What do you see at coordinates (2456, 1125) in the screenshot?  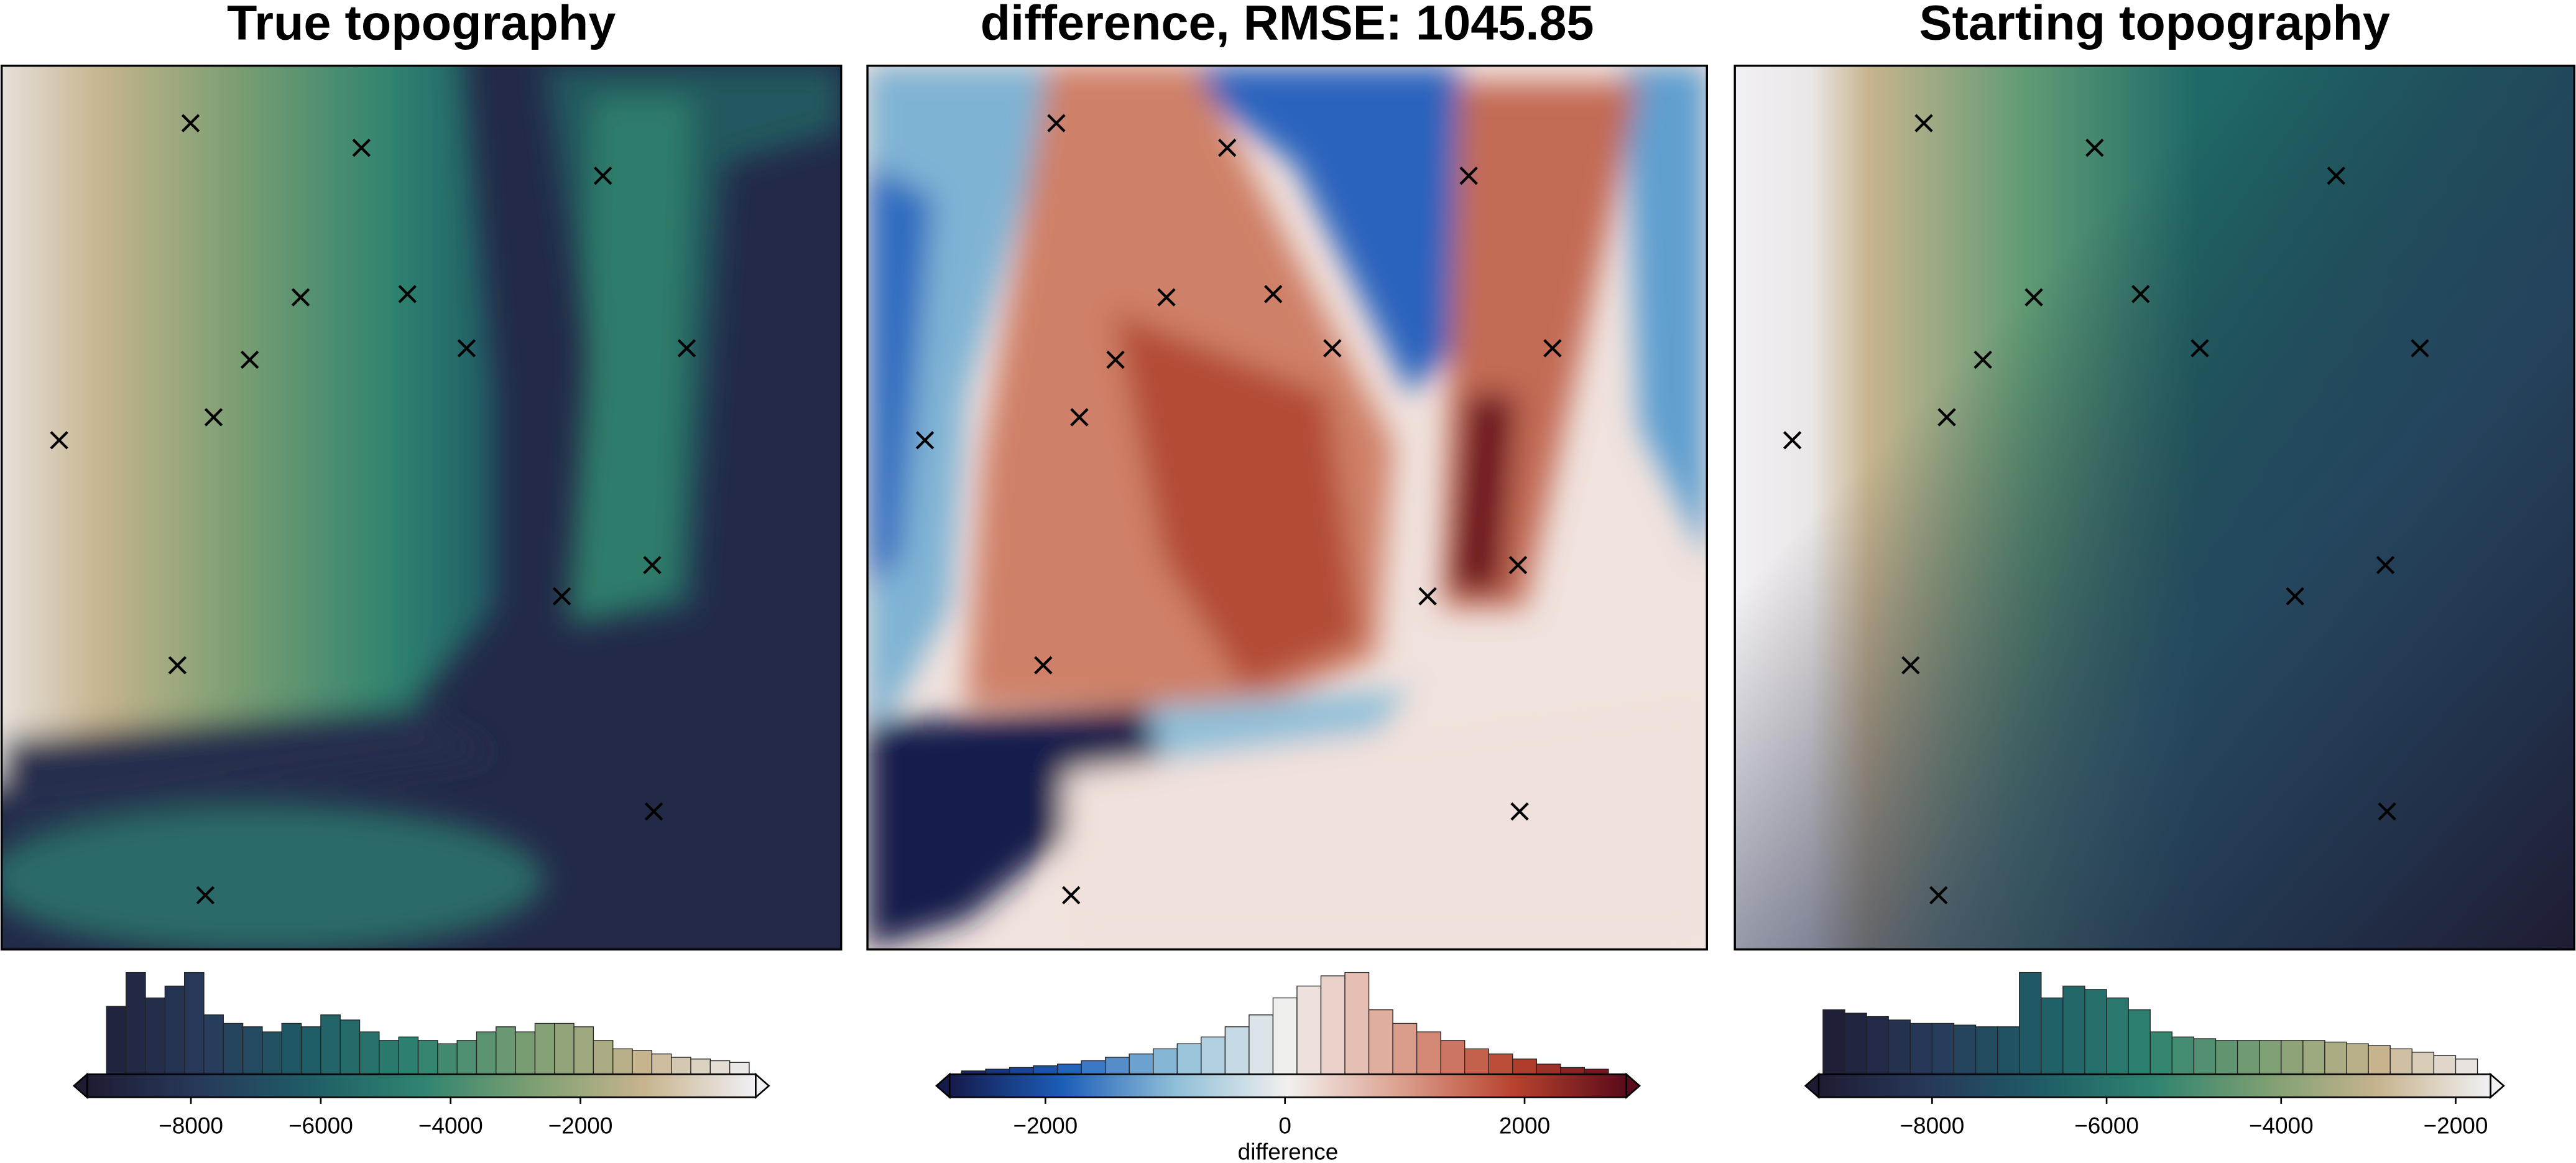 I see `tick-label: −2000` at bounding box center [2456, 1125].